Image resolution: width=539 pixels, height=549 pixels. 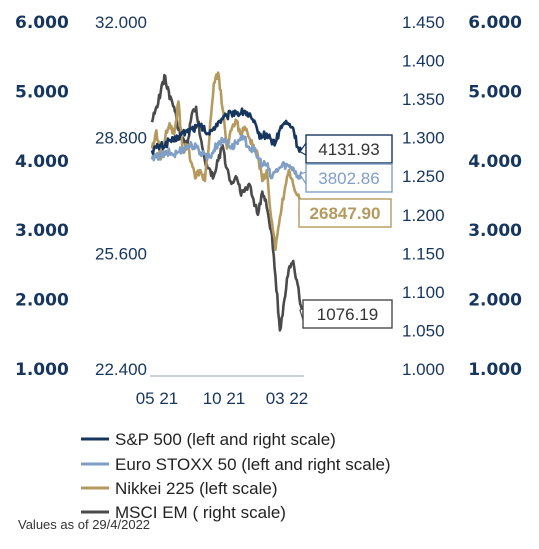 What do you see at coordinates (423, 176) in the screenshot?
I see `inner-right-tick-label: 1.250` at bounding box center [423, 176].